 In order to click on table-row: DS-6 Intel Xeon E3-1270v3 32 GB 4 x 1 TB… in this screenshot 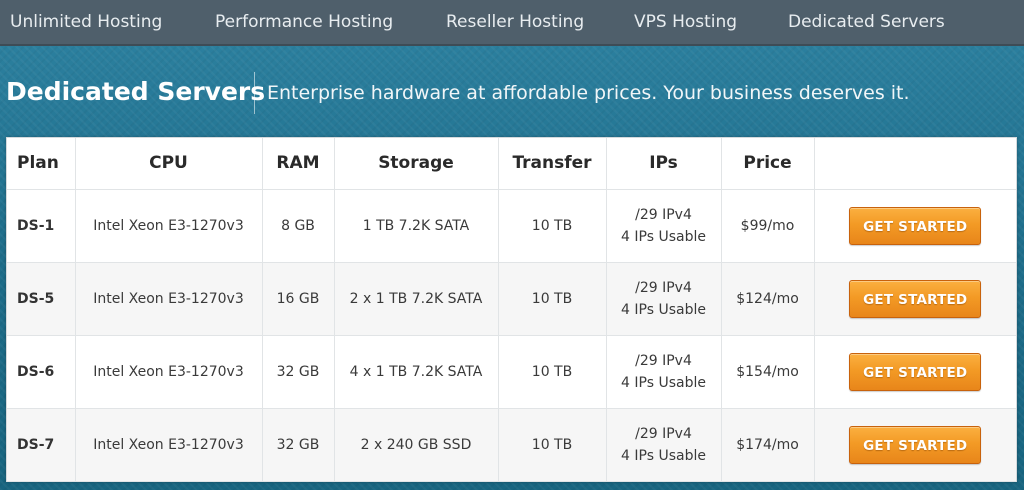, I will do `click(511, 372)`.